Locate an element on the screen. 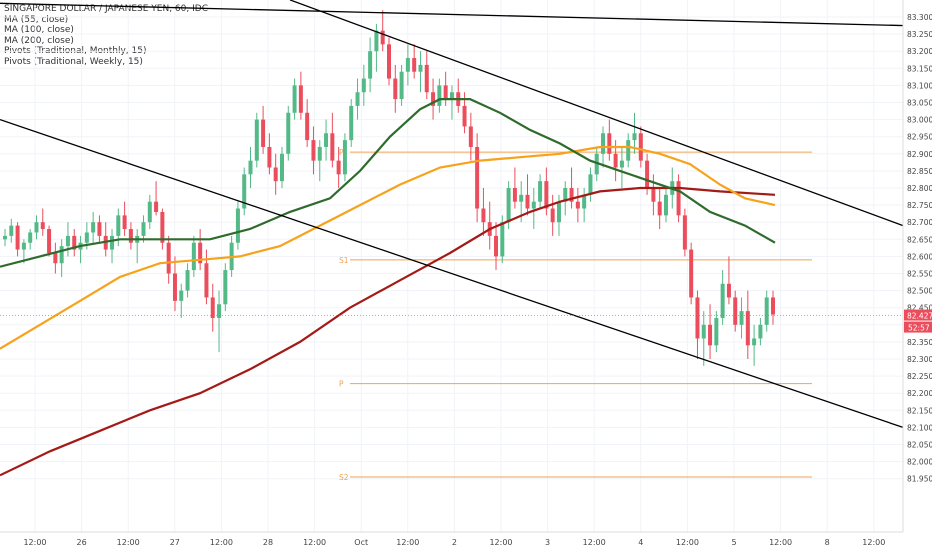 The width and height of the screenshot is (932, 550). legend-pivots-weekly: Pivots (Traditional, Weekly, 15) is located at coordinates (73, 61).